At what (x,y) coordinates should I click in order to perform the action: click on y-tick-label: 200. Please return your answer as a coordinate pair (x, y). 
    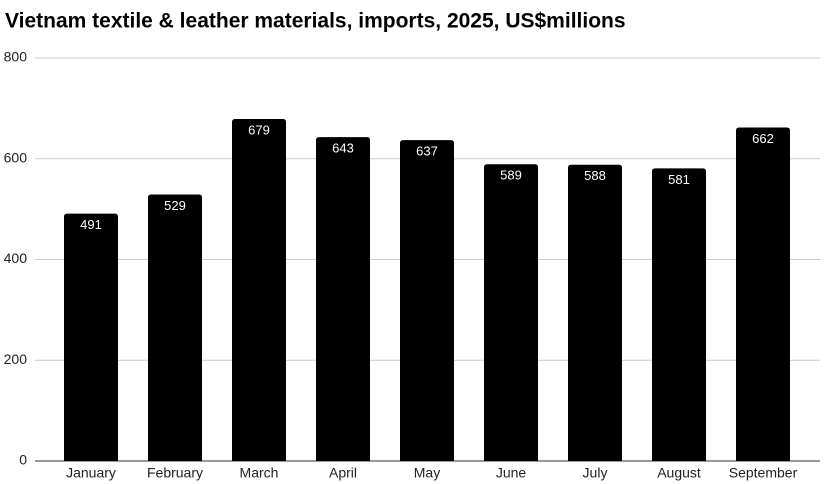
    Looking at the image, I should click on (16, 359).